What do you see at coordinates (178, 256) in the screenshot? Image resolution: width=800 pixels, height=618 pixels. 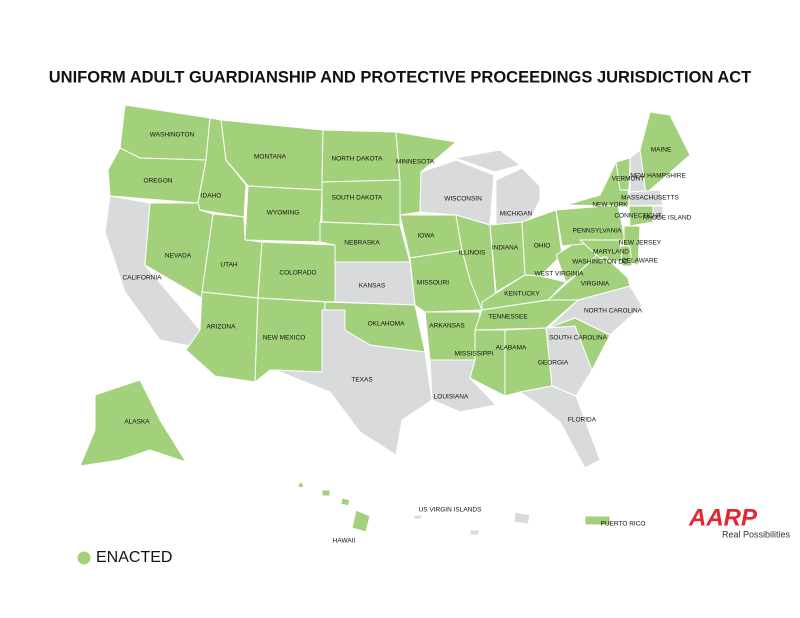 I see `state-label: NEVADA` at bounding box center [178, 256].